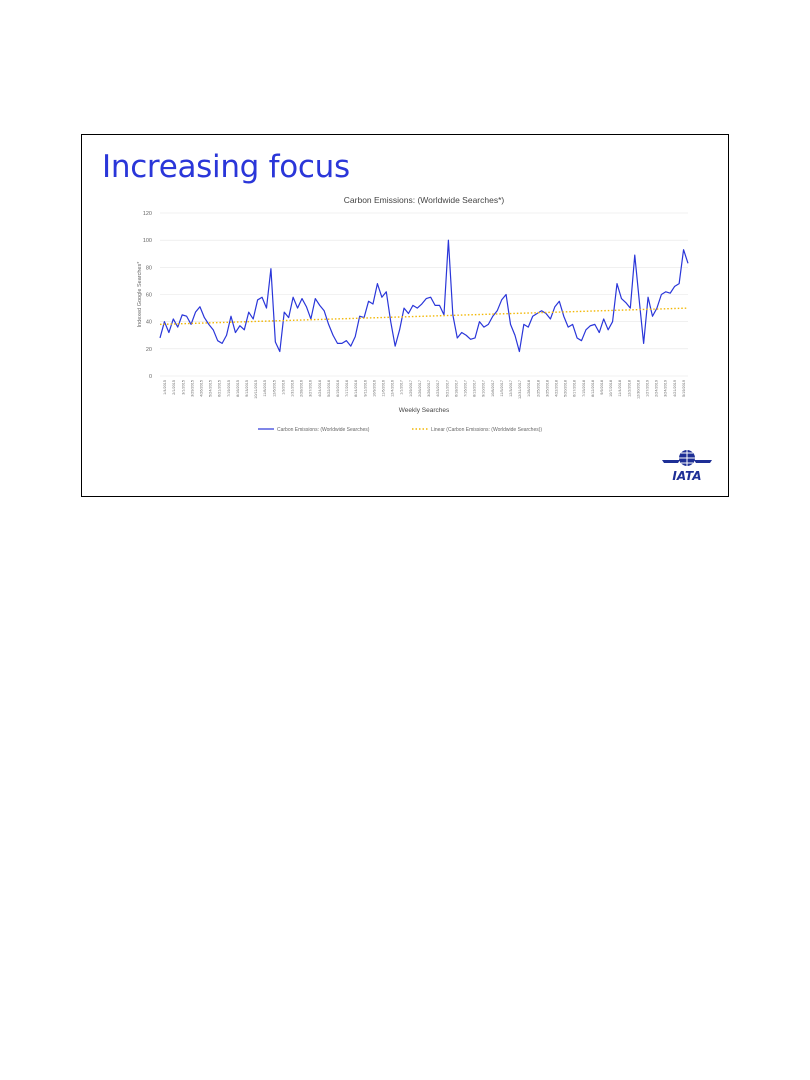  I want to click on x-tick-label: 12/2/2018, so click(629, 388).